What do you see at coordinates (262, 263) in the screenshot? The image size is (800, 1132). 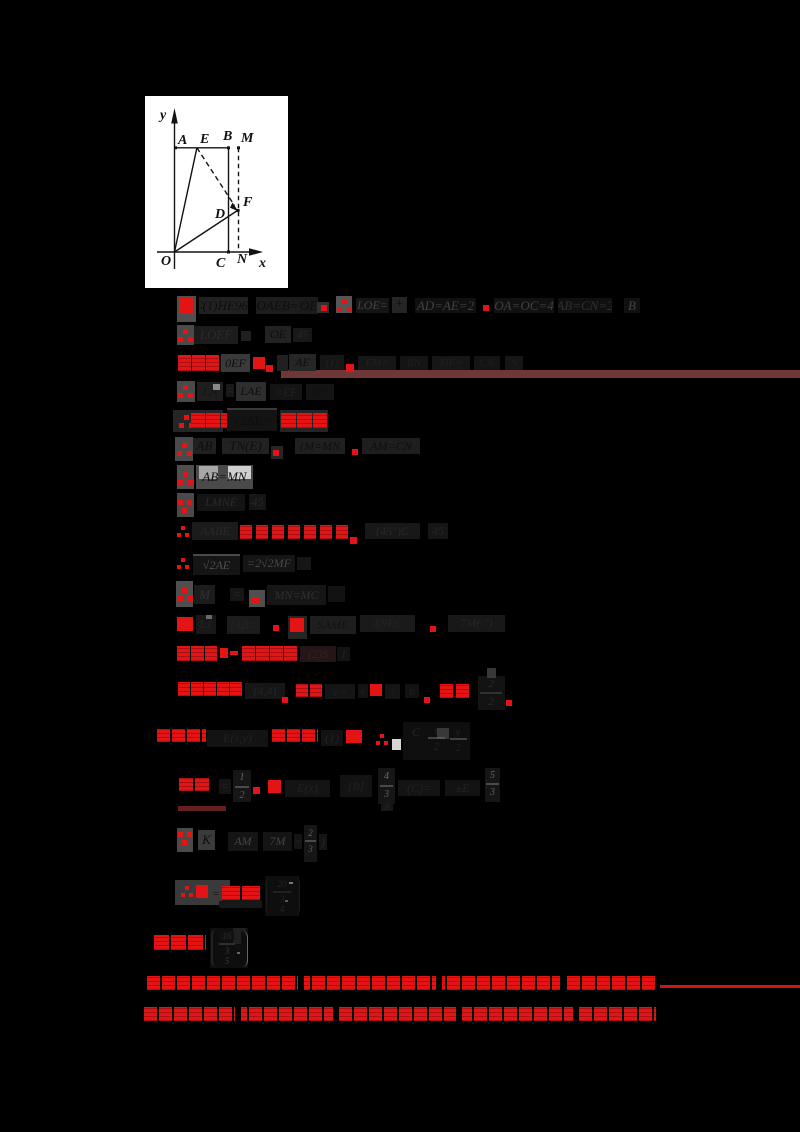 I see `svg-text: x` at bounding box center [262, 263].